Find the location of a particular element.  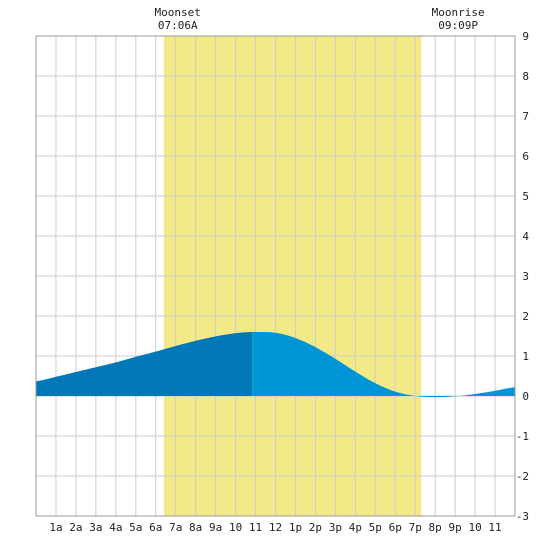

tide-area-morning is located at coordinates (144, 364).